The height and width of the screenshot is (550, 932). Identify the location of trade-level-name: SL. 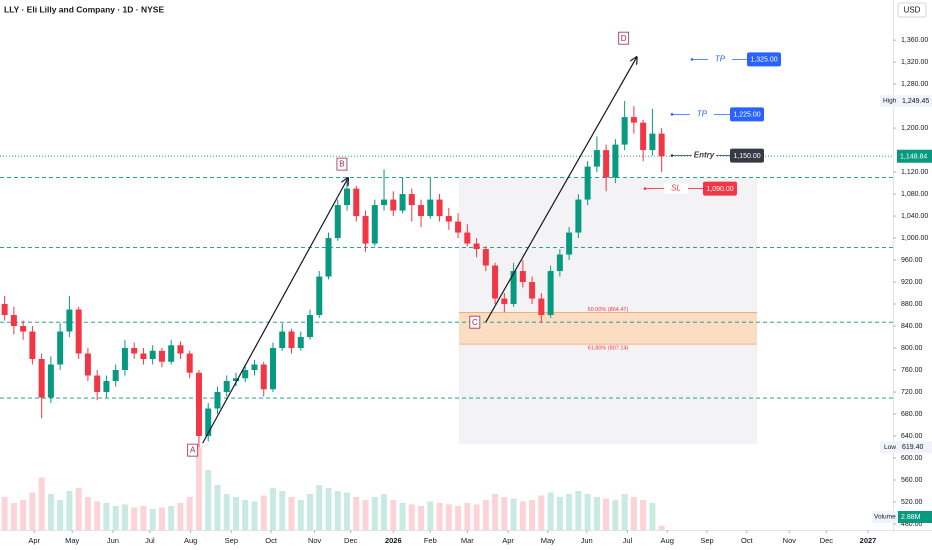
(676, 188).